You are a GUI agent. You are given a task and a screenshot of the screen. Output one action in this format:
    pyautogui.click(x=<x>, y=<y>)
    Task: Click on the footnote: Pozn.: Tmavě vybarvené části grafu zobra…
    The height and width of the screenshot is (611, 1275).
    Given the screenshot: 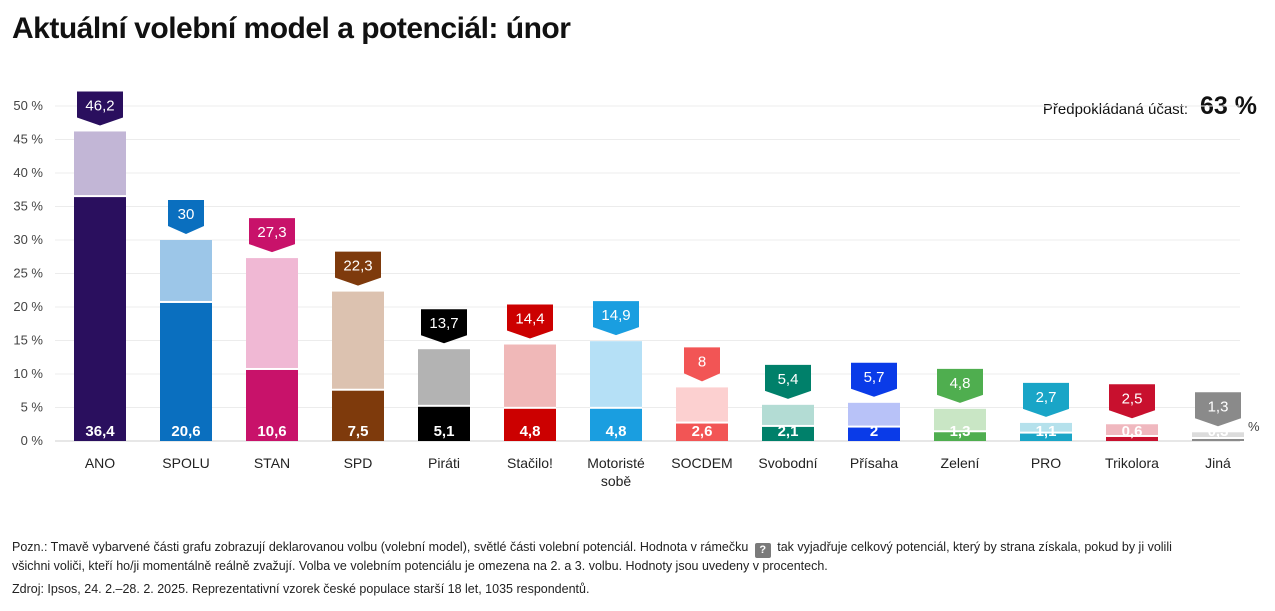 What is the action you would take?
    pyautogui.click(x=602, y=557)
    